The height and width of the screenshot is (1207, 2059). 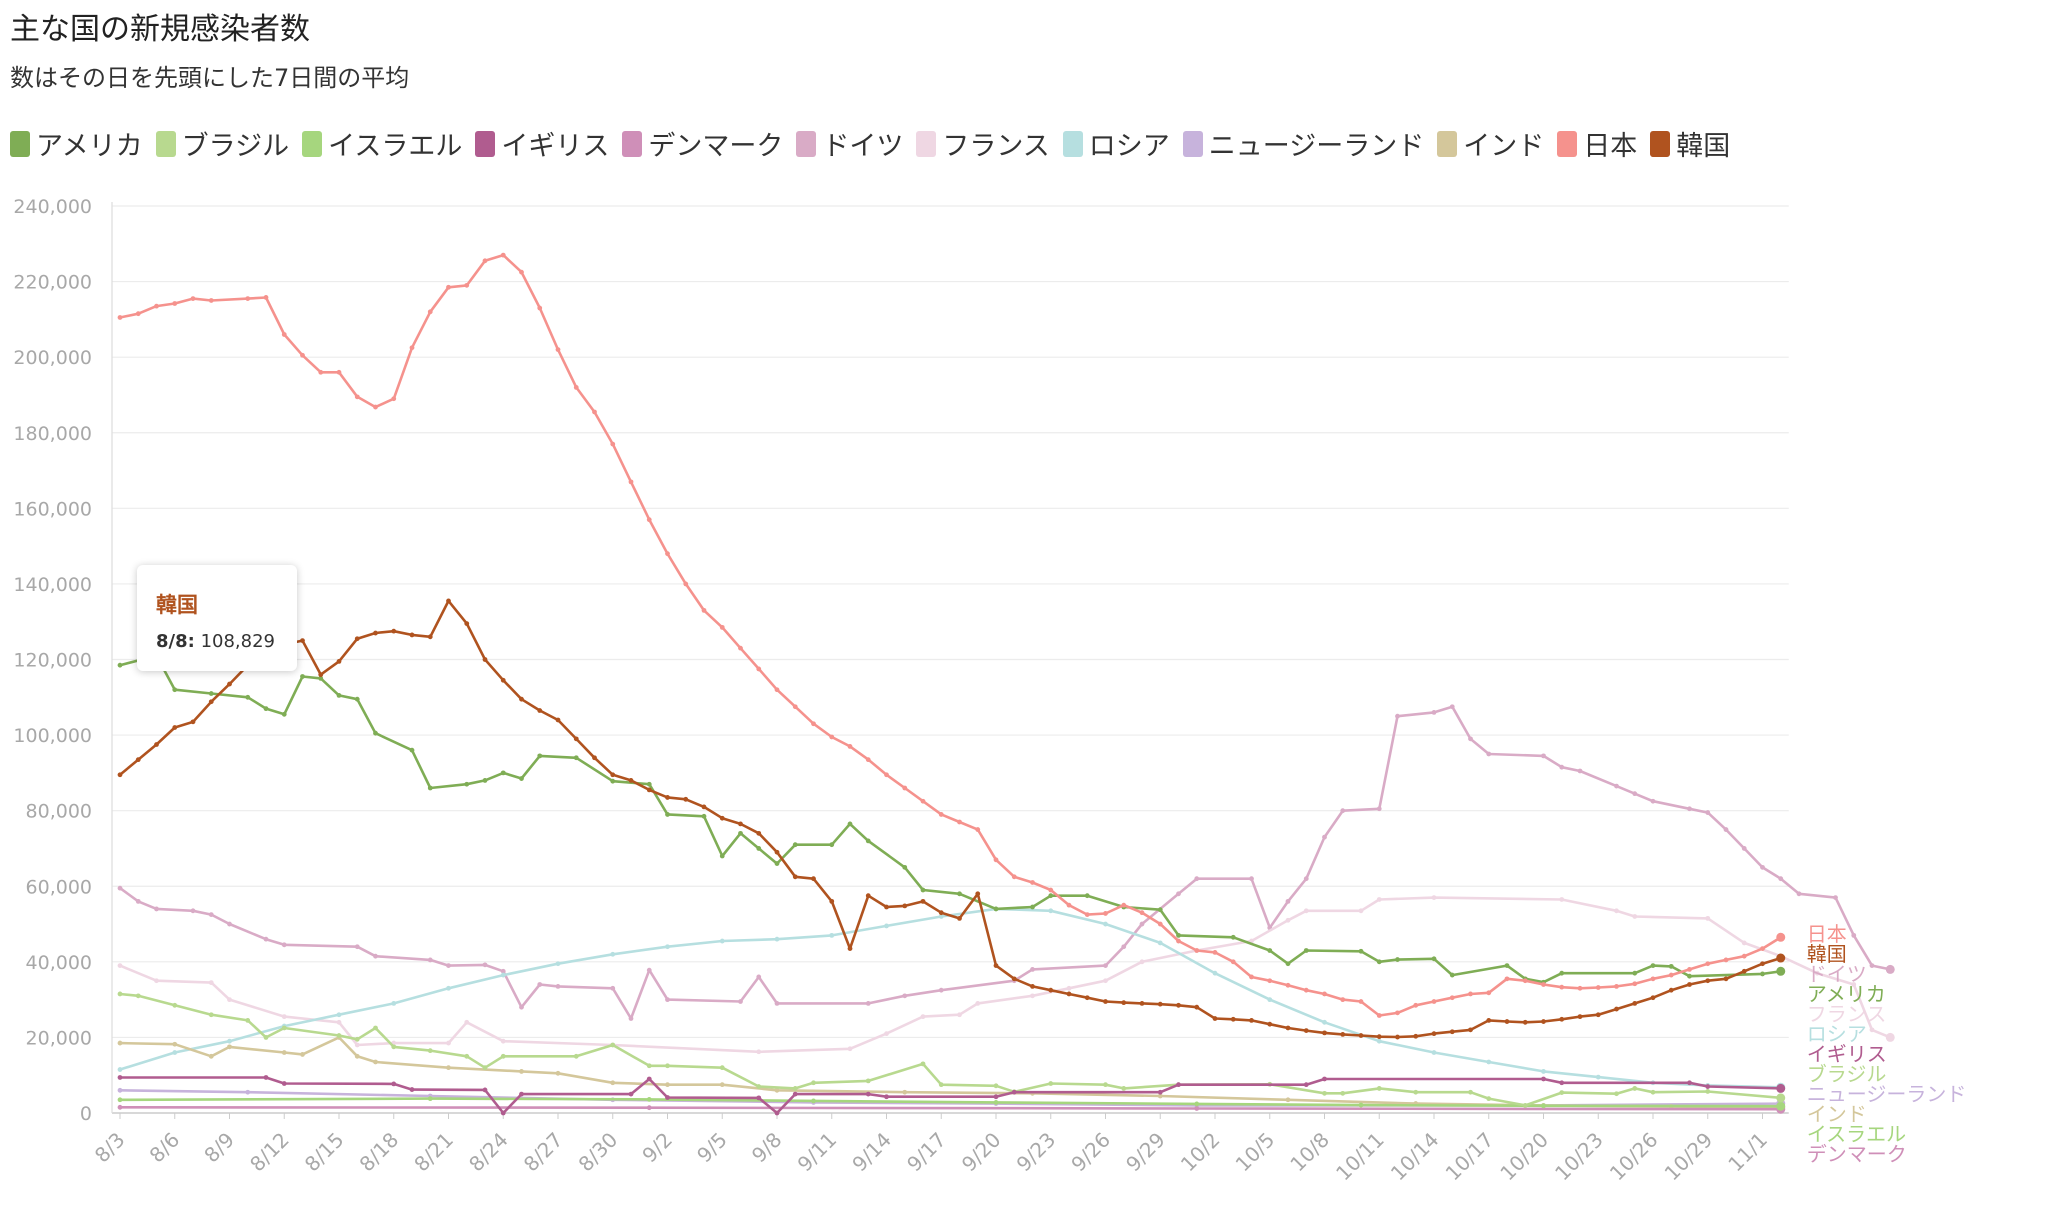 What do you see at coordinates (702, 143) in the screenshot?
I see `legend-item: デンマーク` at bounding box center [702, 143].